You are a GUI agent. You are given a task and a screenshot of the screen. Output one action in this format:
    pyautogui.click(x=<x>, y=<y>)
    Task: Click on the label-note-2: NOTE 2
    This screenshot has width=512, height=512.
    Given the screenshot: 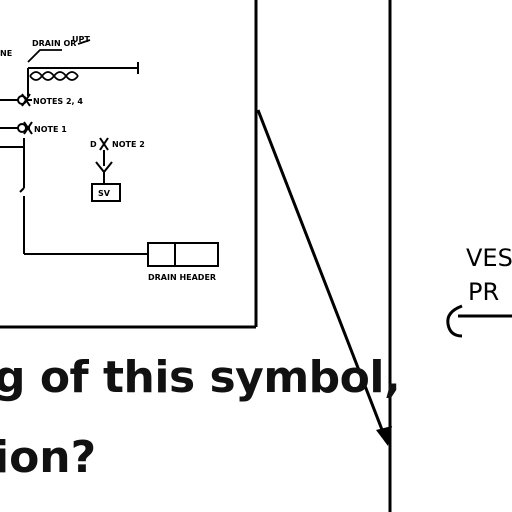 What is the action you would take?
    pyautogui.click(x=128, y=144)
    